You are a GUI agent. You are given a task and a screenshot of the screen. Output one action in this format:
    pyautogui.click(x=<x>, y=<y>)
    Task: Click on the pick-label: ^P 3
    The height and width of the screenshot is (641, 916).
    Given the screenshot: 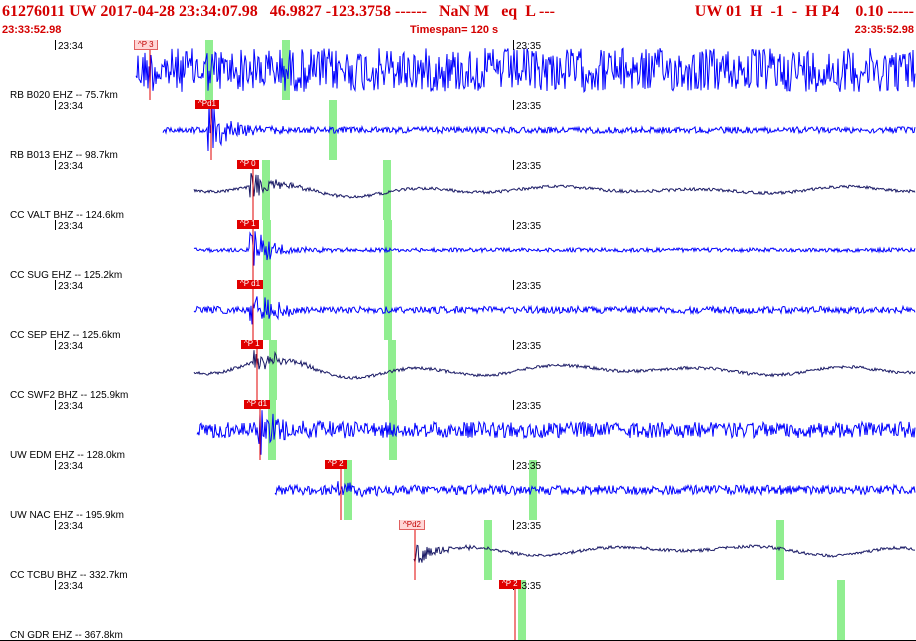 What is the action you would take?
    pyautogui.click(x=146, y=45)
    